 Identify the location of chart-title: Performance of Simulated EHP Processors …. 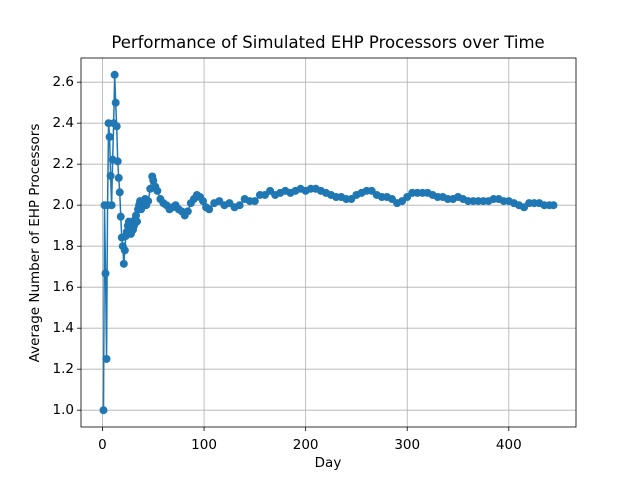
(327, 42).